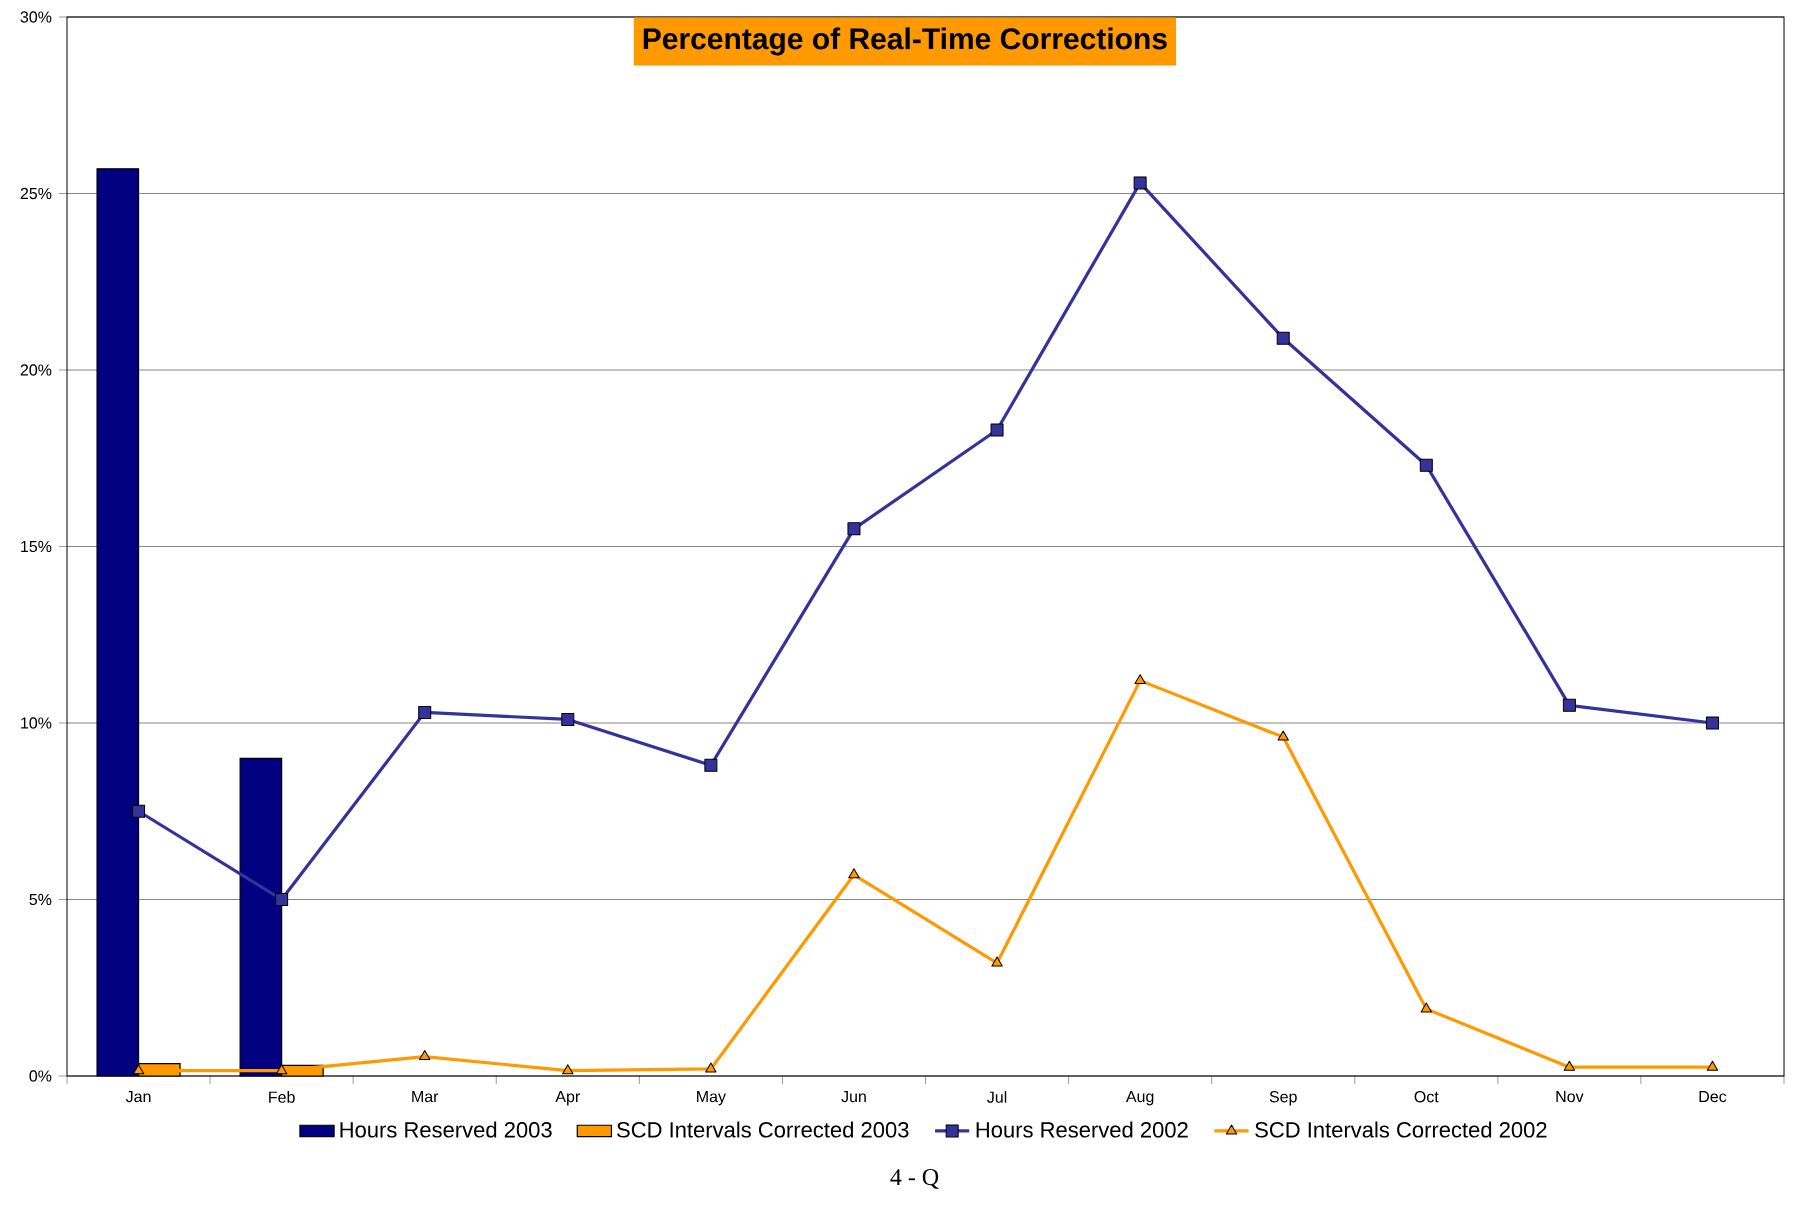  I want to click on x-tick-label: Apr, so click(567, 1098).